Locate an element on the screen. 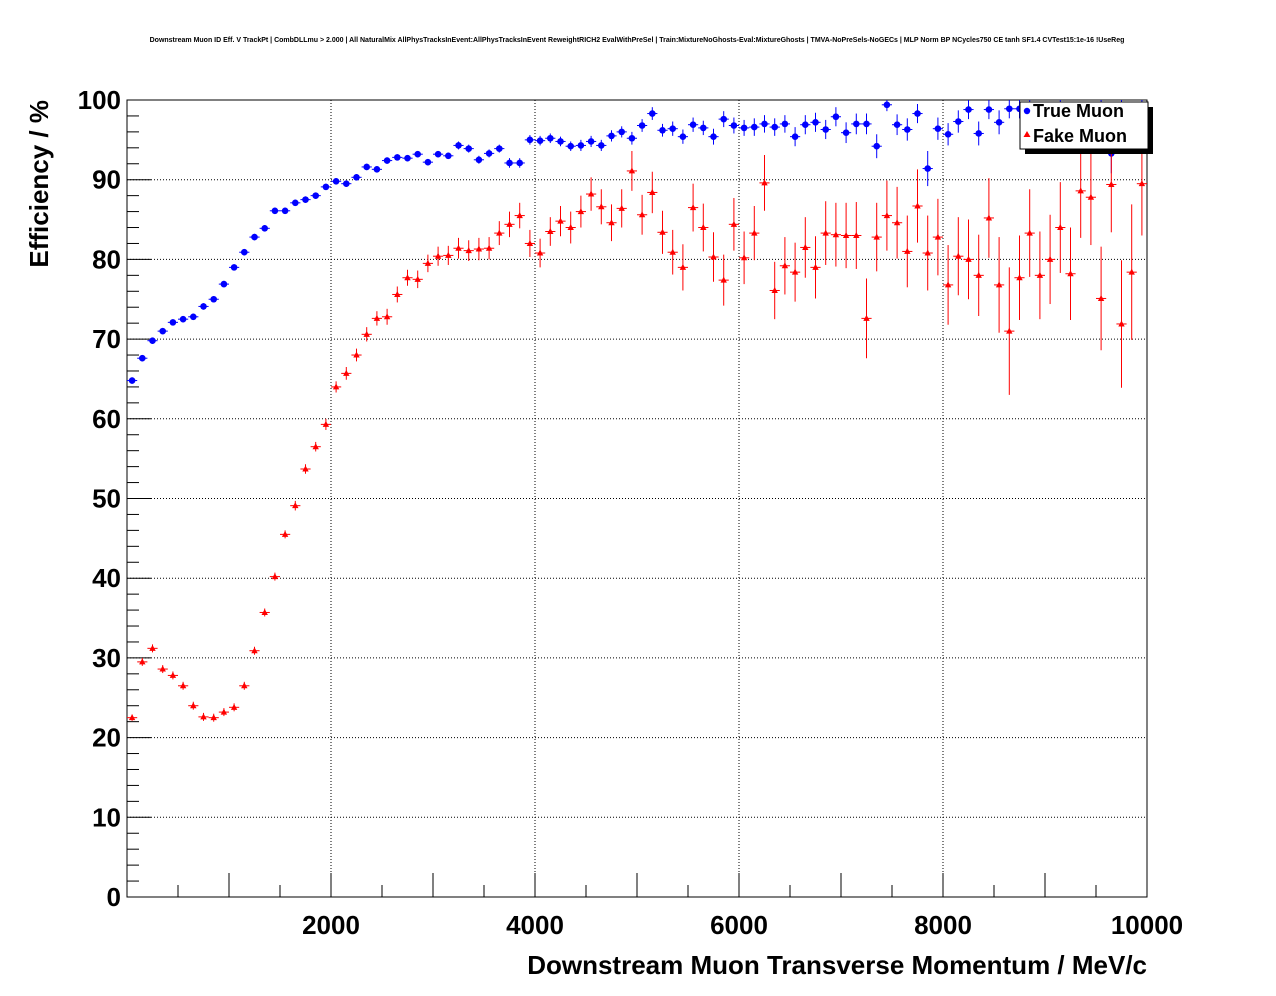 The image size is (1276, 996). y-tick-label: 50 is located at coordinates (106, 499).